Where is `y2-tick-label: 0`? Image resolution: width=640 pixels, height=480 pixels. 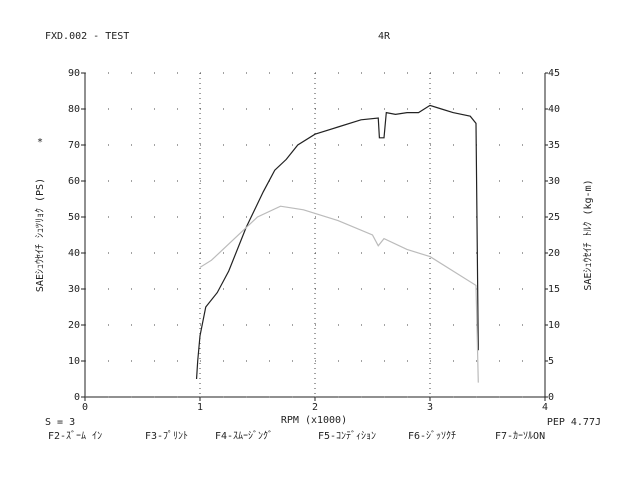 y2-tick-label: 0 is located at coordinates (551, 397).